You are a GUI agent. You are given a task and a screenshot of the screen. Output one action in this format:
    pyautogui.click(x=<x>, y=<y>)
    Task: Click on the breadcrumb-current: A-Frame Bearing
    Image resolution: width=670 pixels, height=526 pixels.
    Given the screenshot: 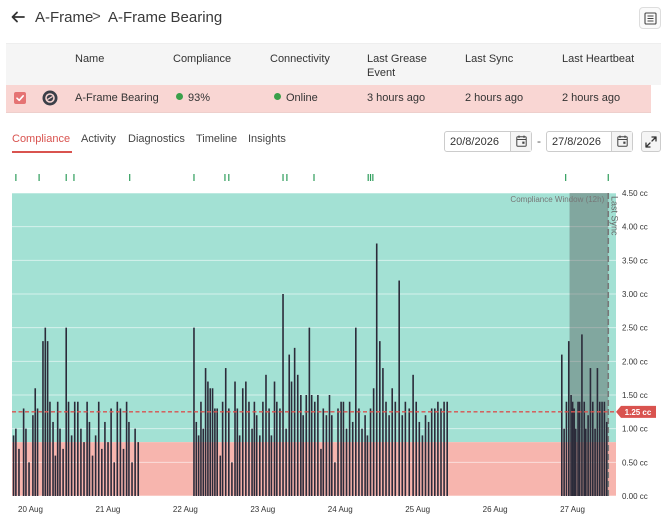 What is the action you would take?
    pyautogui.click(x=165, y=17)
    